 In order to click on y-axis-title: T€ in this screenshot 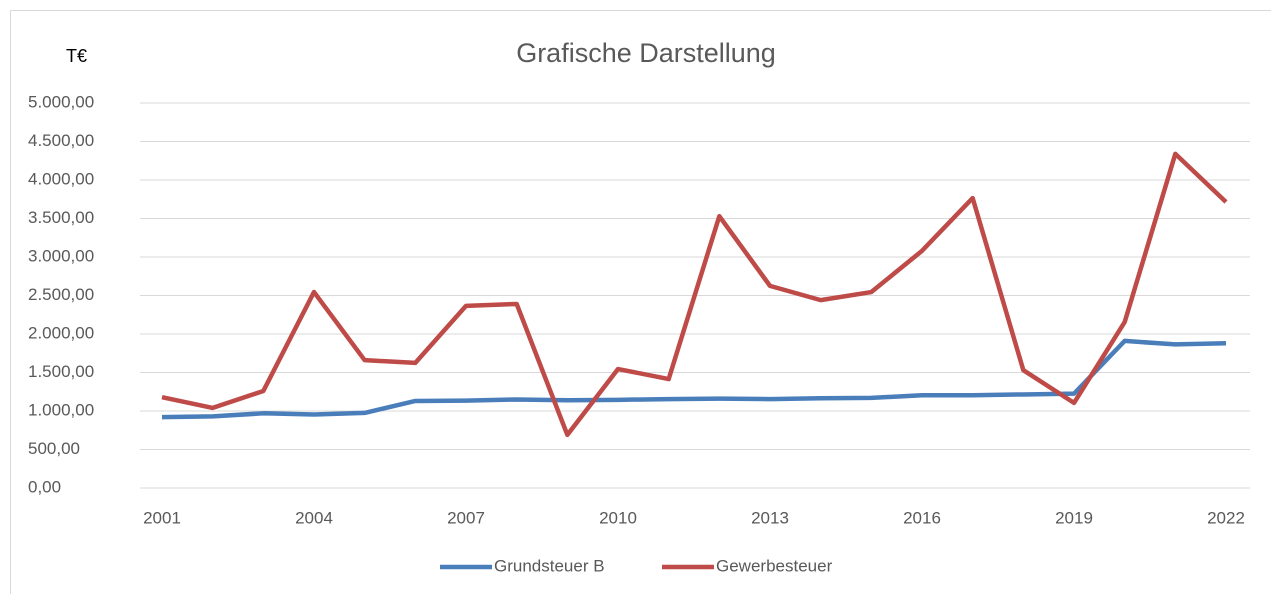, I will do `click(76, 56)`.